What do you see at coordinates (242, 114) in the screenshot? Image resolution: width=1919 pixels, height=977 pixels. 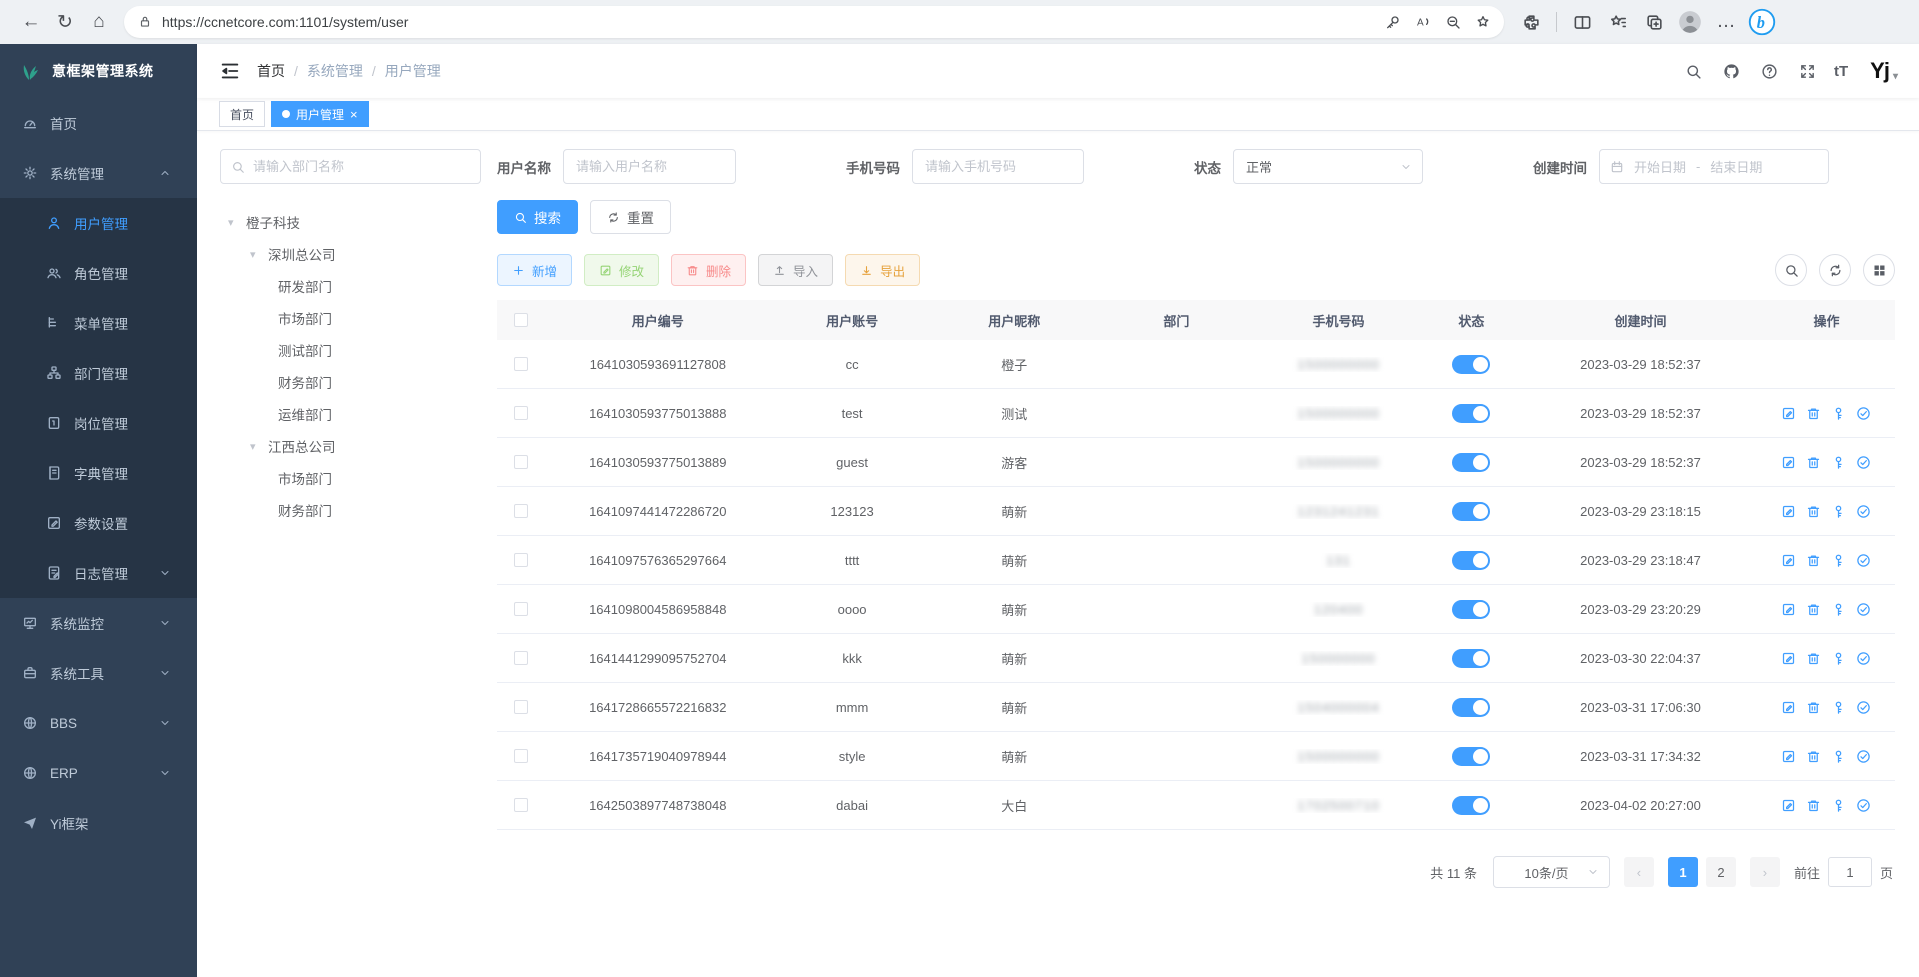 I see `view-tab: 首页` at bounding box center [242, 114].